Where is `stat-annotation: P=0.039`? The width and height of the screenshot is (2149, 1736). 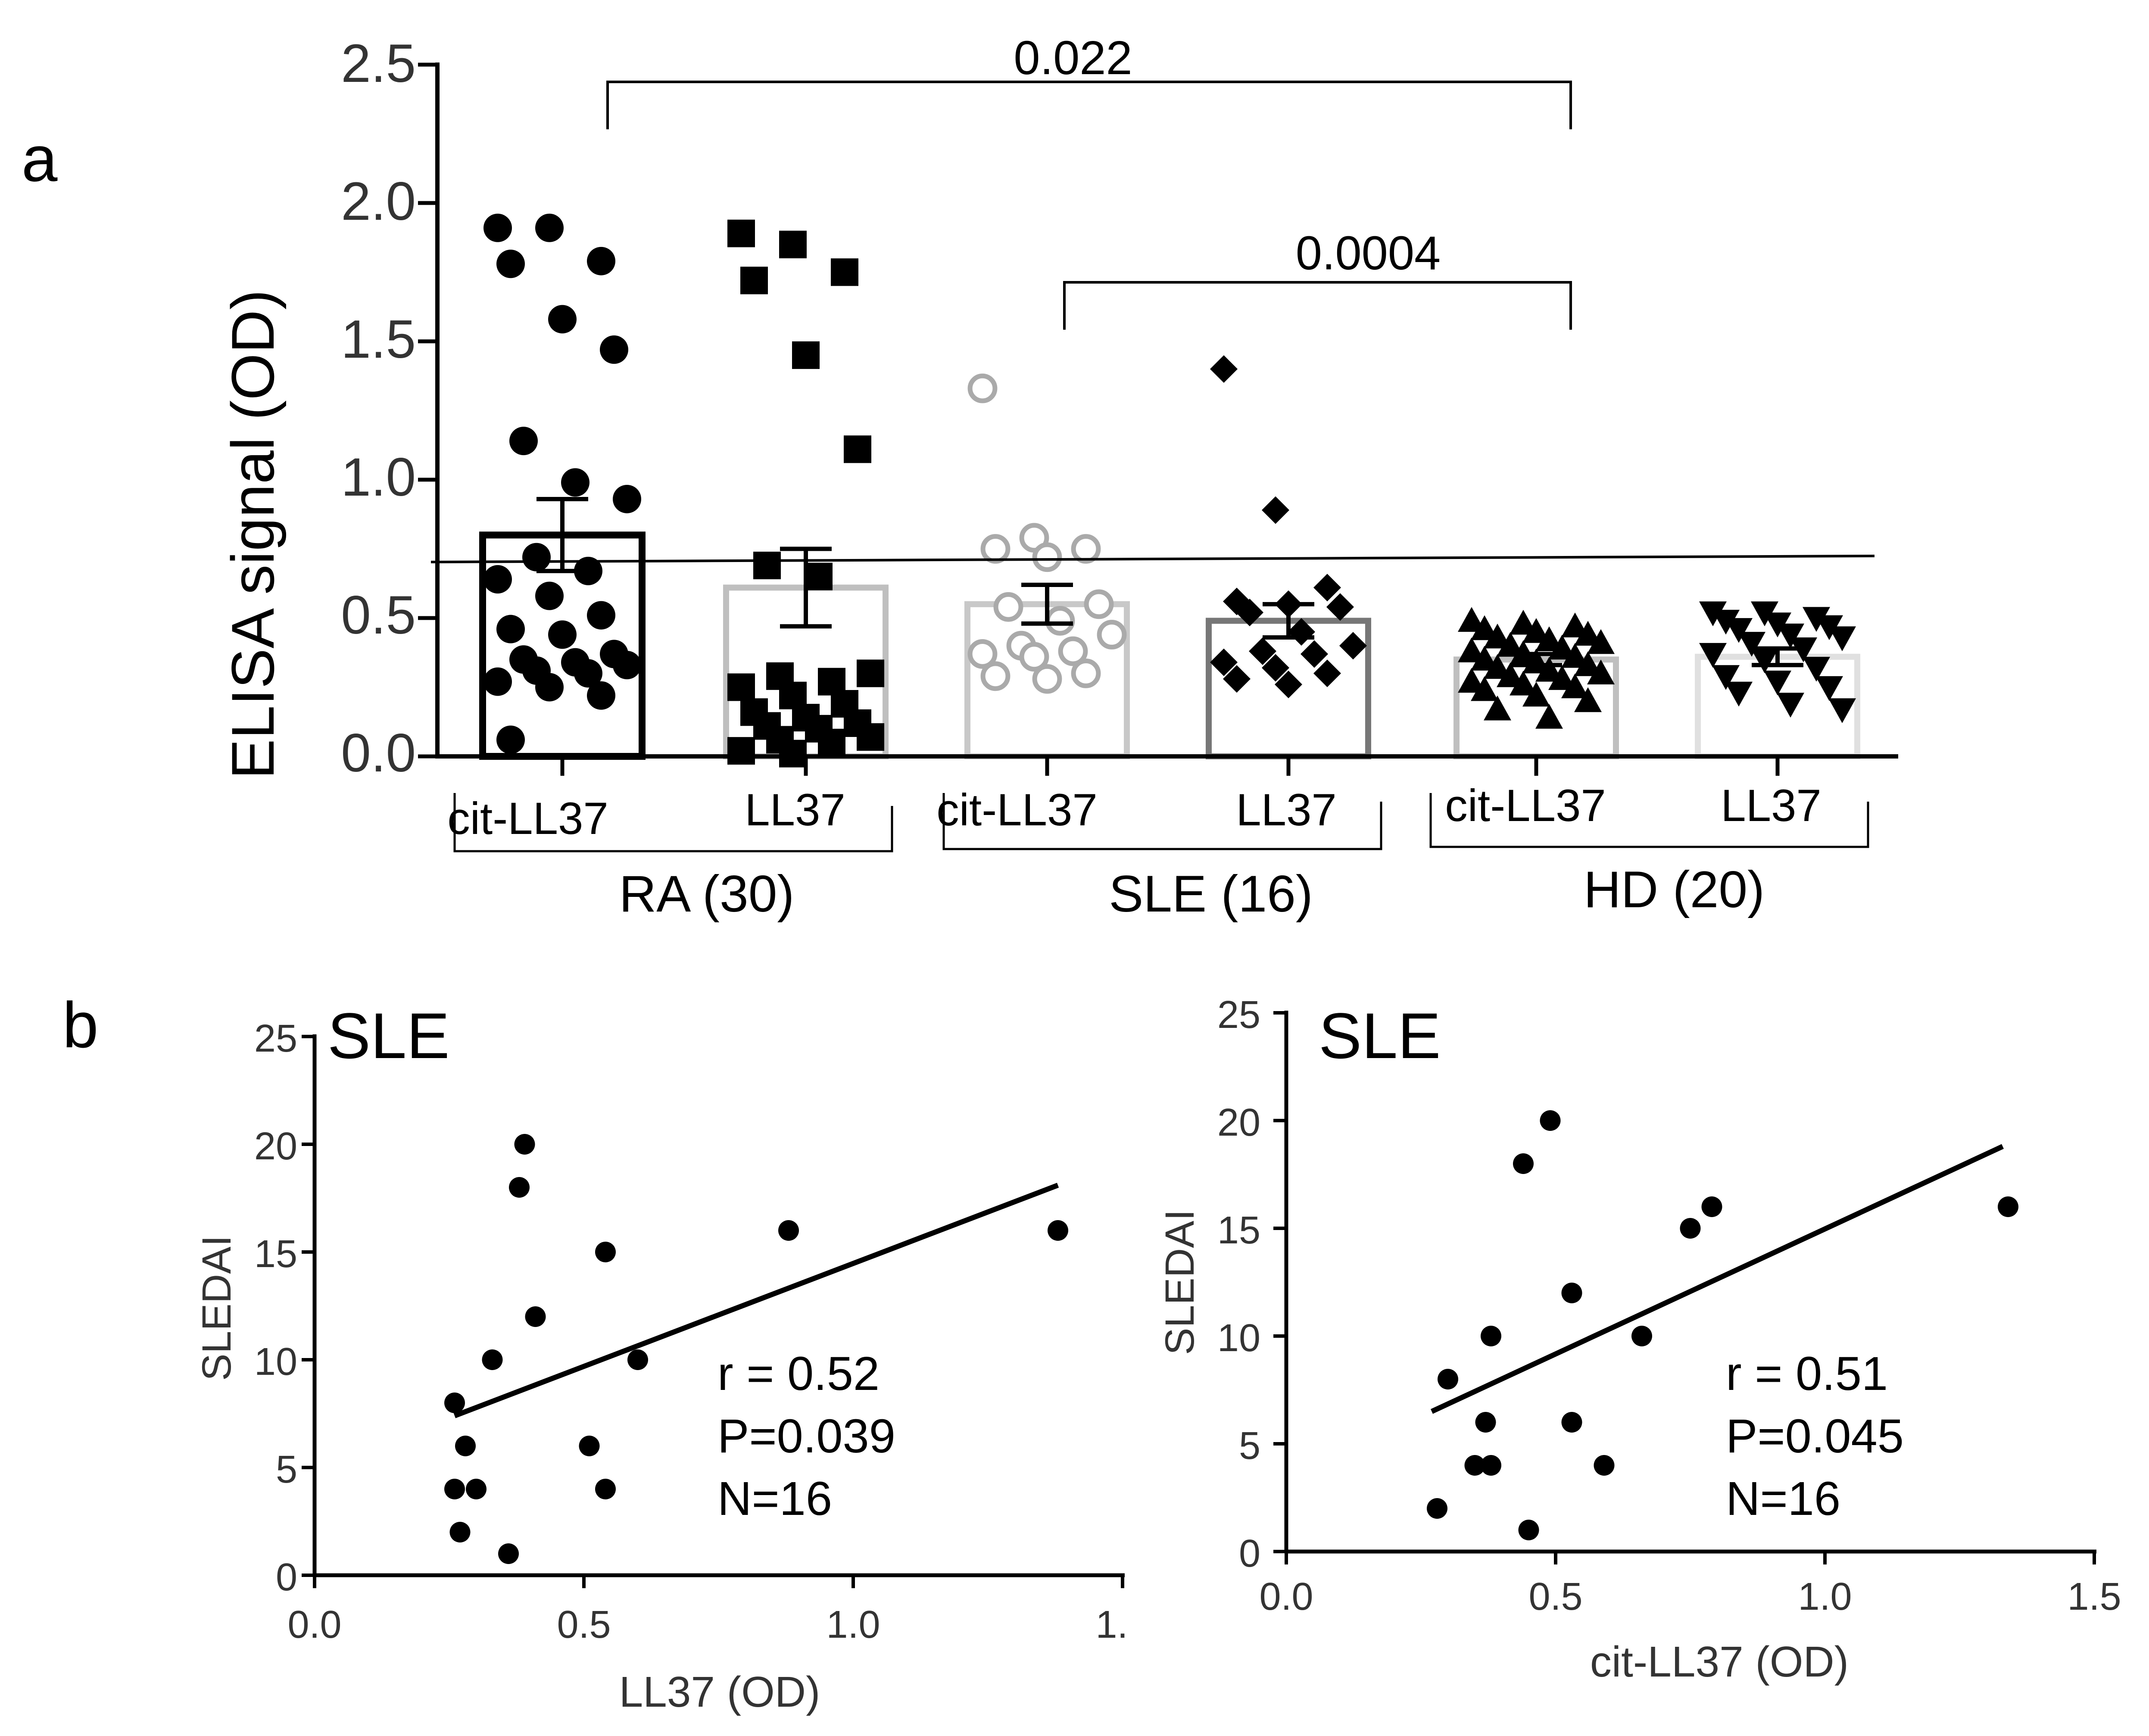 stat-annotation: P=0.039 is located at coordinates (806, 1436).